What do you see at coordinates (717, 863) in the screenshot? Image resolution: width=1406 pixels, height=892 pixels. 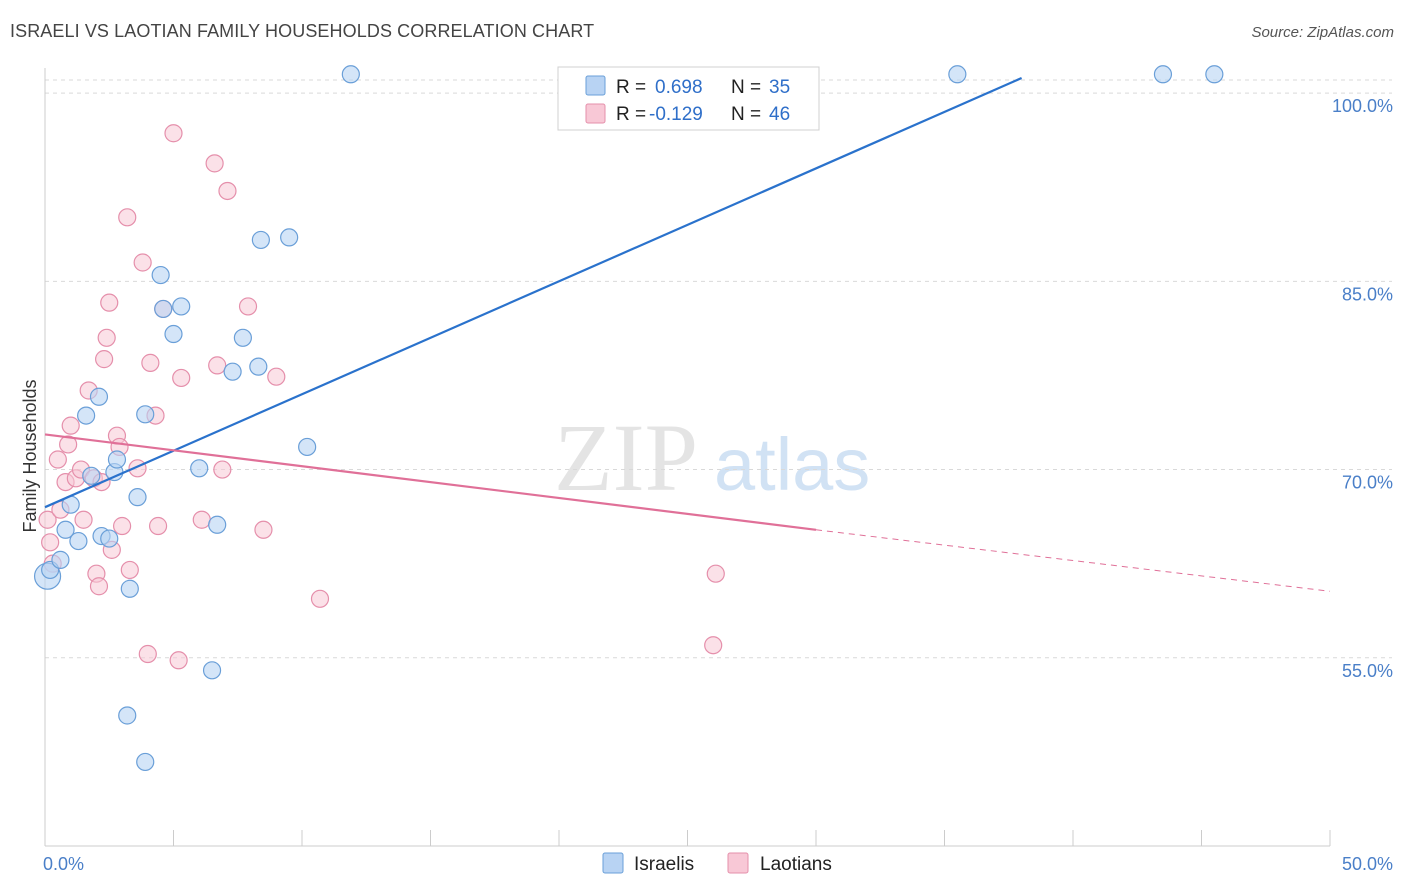 I see `series-legend: Israelis Laotians` at bounding box center [717, 863].